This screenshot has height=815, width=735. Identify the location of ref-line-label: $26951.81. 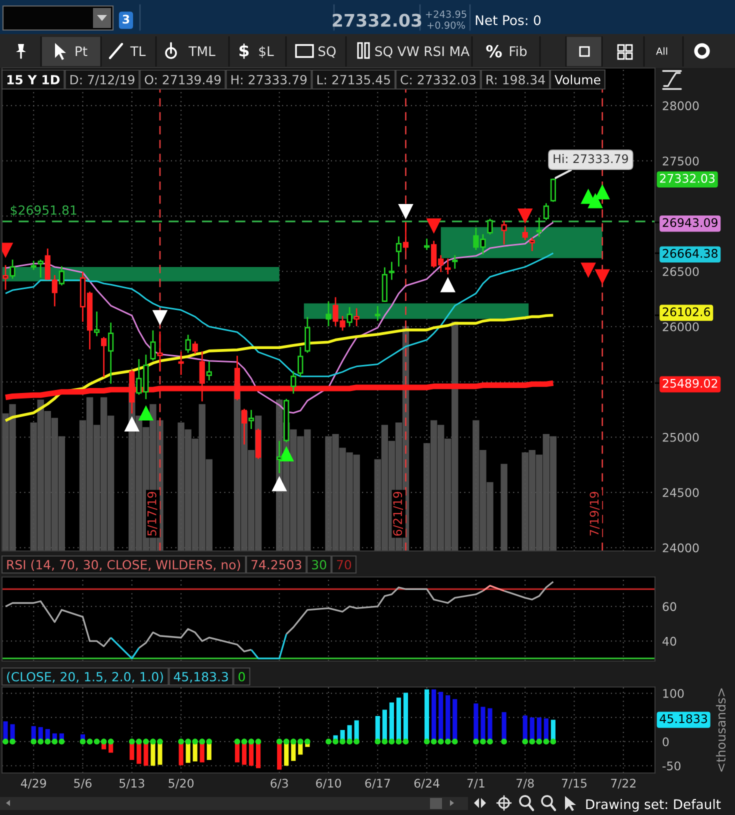
(43, 211).